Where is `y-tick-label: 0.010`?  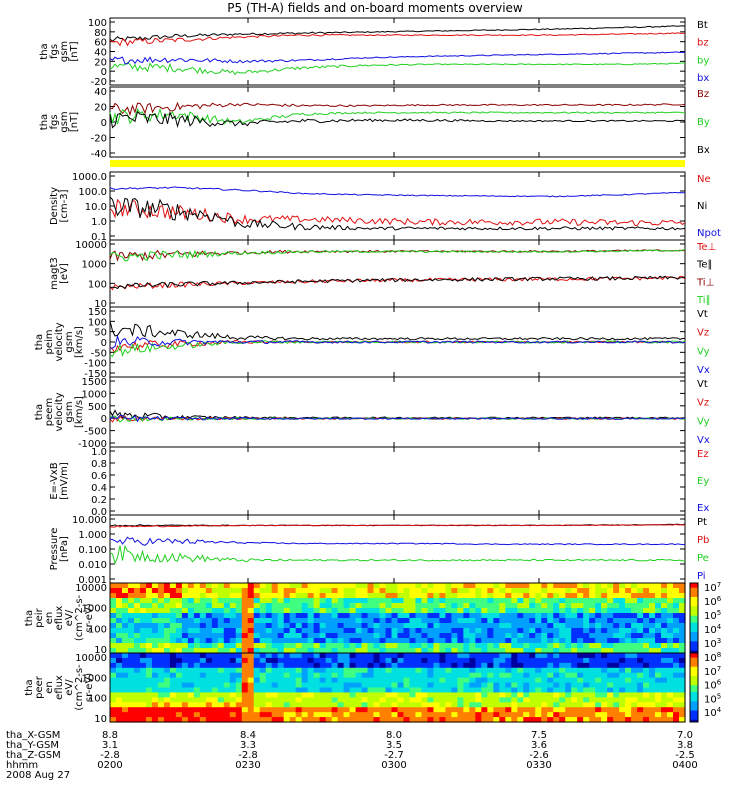 y-tick-label: 0.010 is located at coordinates (92, 565).